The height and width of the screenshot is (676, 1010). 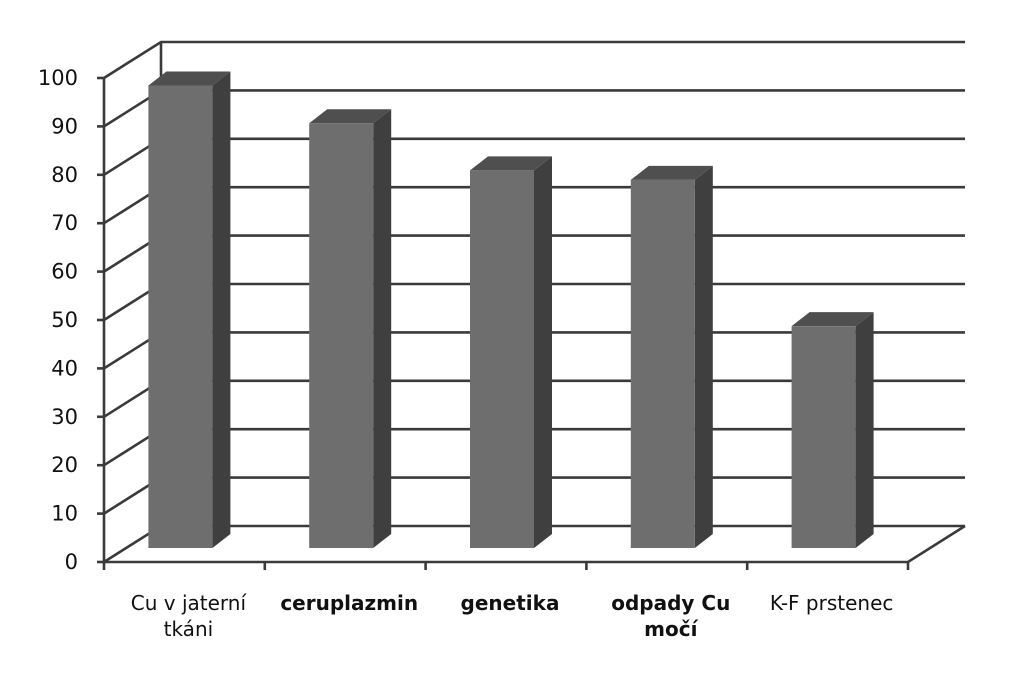 I want to click on y-tick-label: 10, so click(x=64, y=514).